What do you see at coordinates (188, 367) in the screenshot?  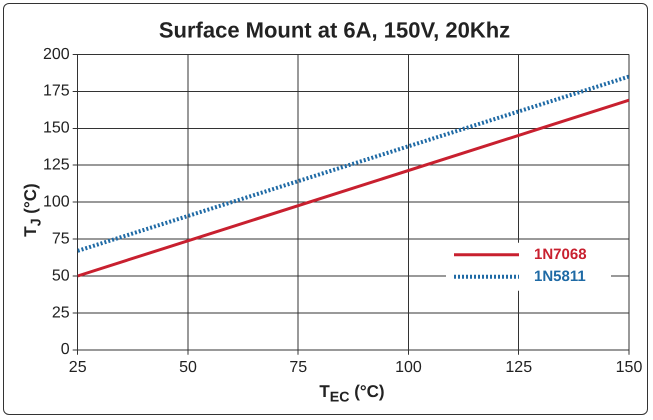 I see `x-tick-label: 50` at bounding box center [188, 367].